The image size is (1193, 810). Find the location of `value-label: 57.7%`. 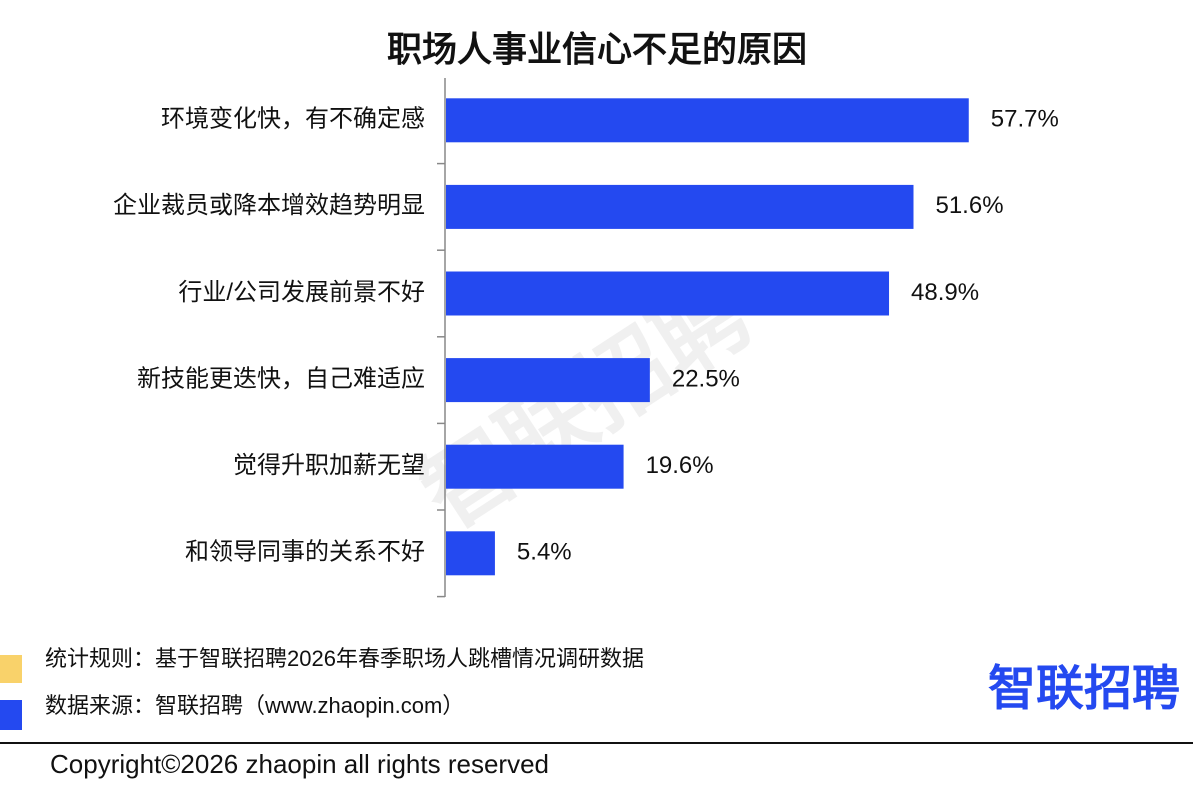

value-label: 57.7% is located at coordinates (1025, 119).